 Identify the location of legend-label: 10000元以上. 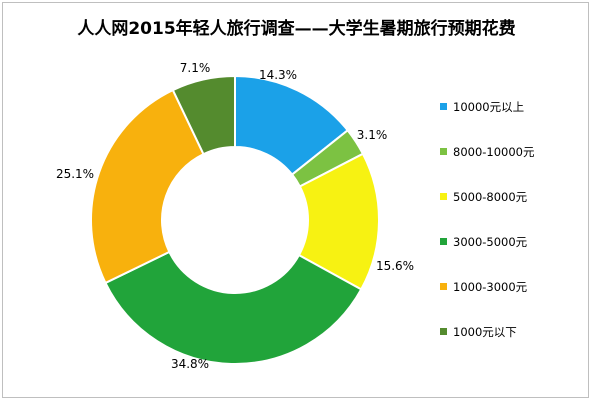
(489, 107).